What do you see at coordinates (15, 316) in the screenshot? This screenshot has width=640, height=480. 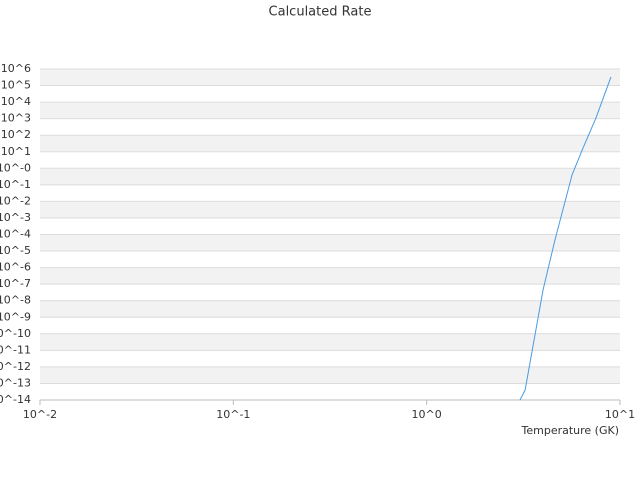 I see `y-tick-label: 10^-9` at bounding box center [15, 316].